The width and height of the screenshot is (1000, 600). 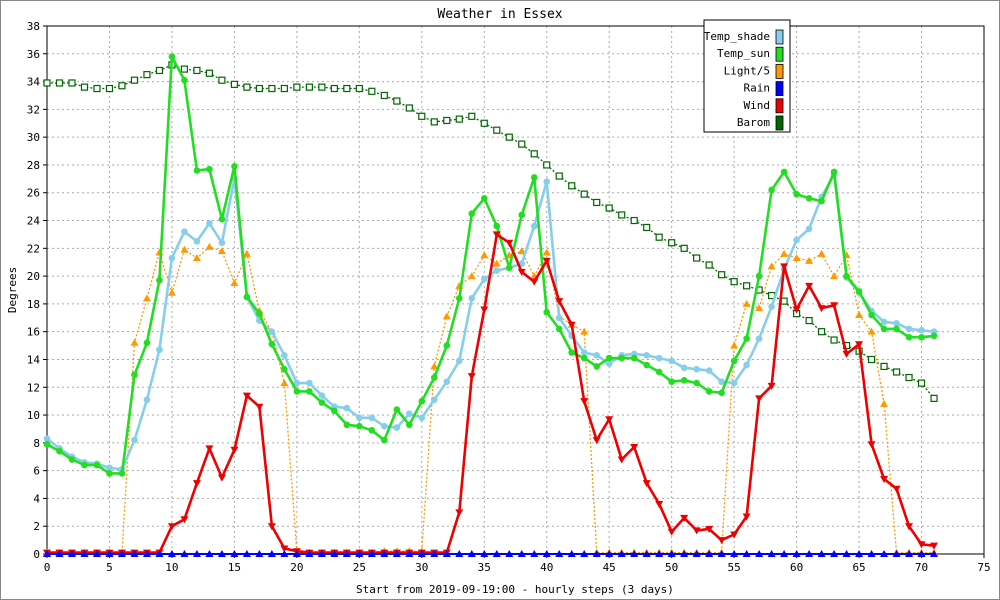 I want to click on y-tick-label: 20, so click(x=33, y=276).